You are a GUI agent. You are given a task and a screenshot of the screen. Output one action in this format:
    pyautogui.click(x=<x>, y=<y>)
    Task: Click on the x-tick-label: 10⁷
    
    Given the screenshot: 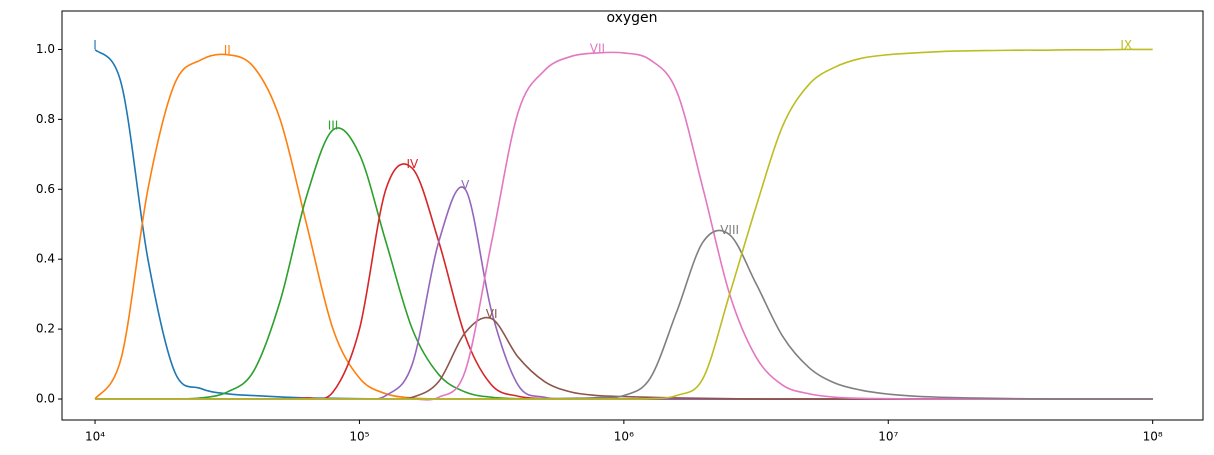 What is the action you would take?
    pyautogui.click(x=888, y=437)
    